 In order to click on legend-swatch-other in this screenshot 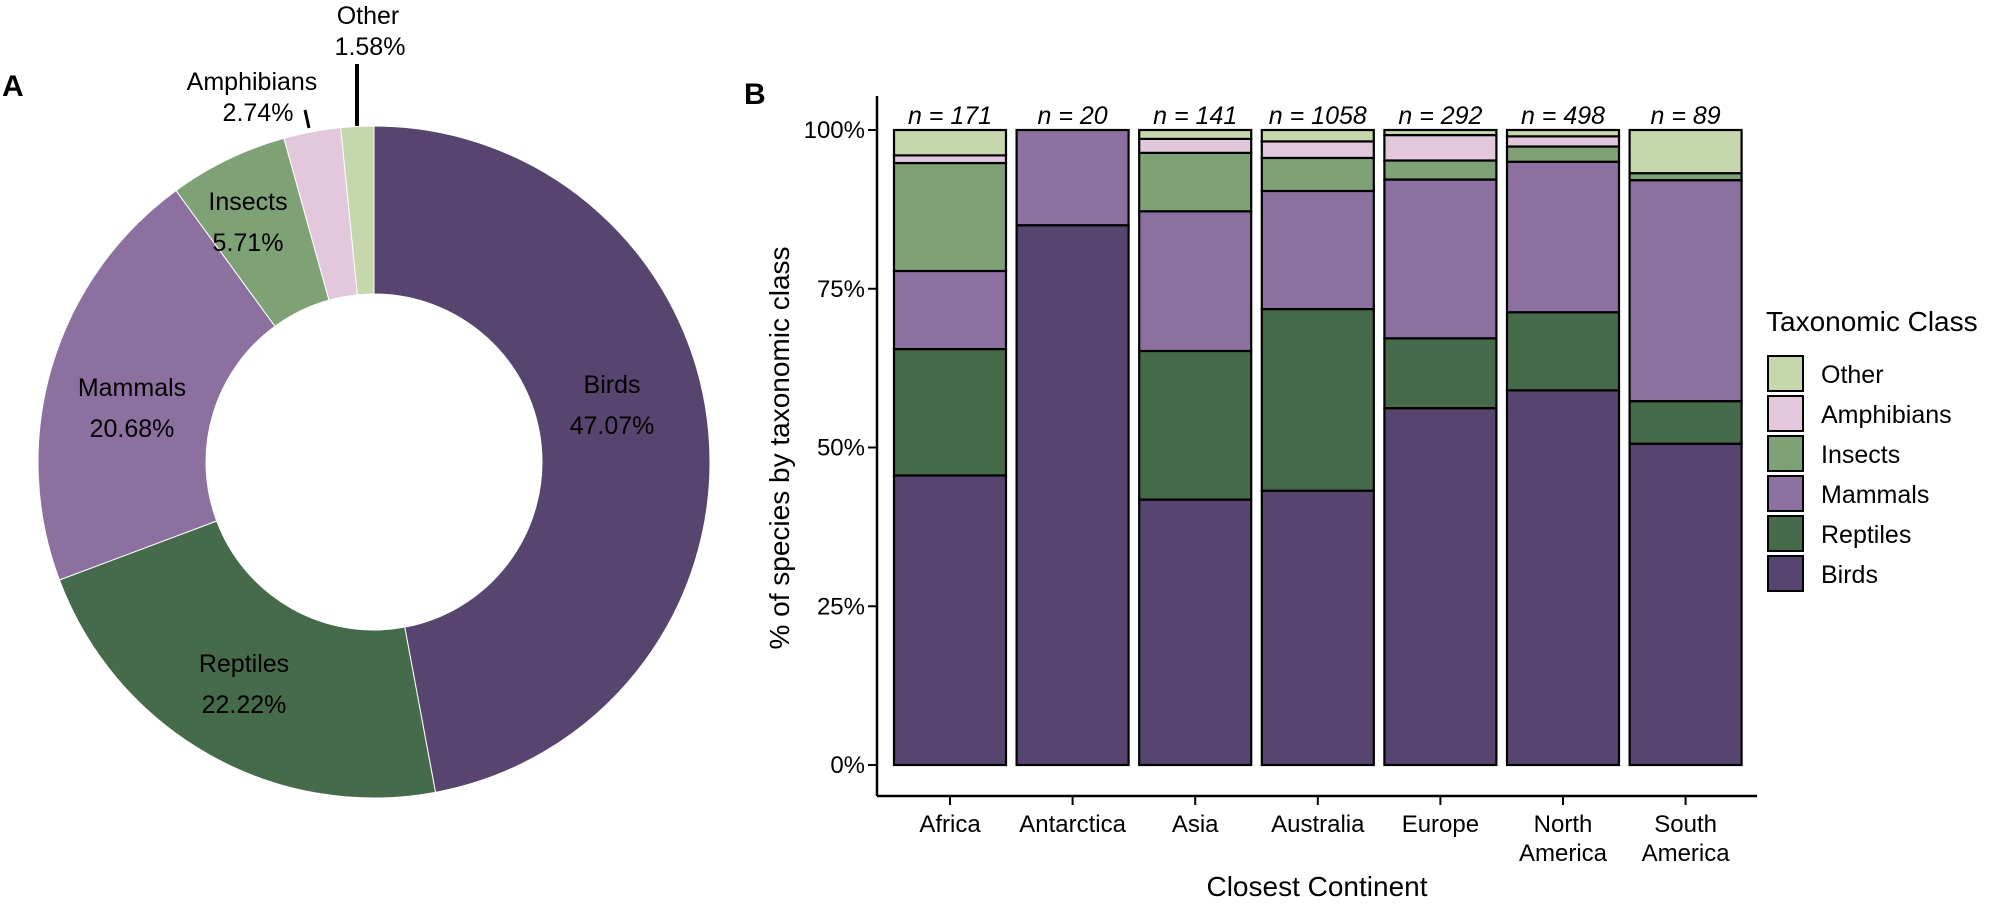, I will do `click(1785, 373)`.